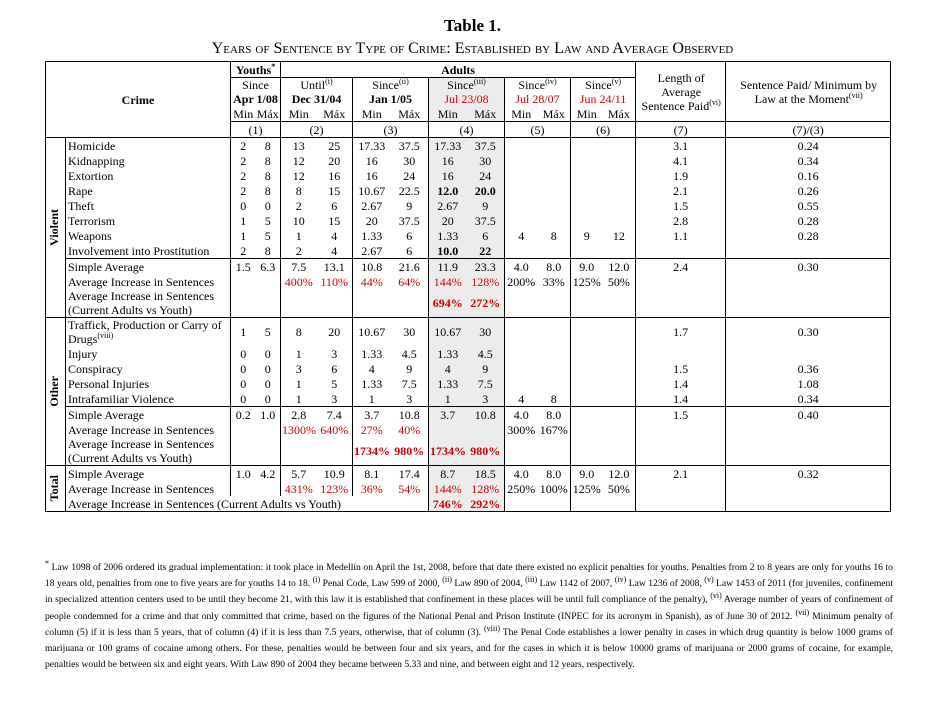  Describe the element at coordinates (298, 368) in the screenshot. I see `value-cell: 3` at that location.